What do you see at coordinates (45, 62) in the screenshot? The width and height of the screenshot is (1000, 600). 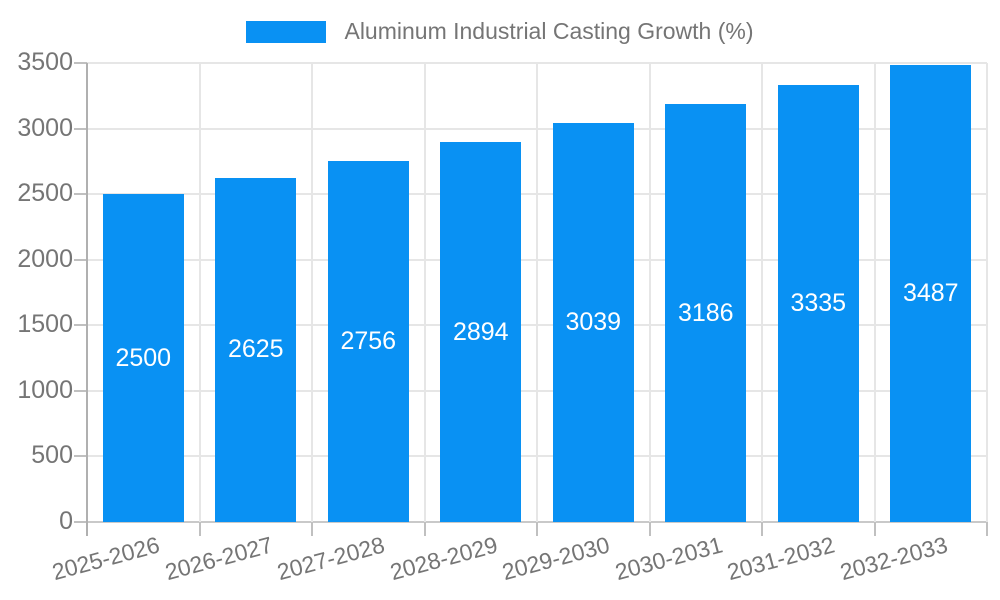 I see `y-axis-label-3500: 3500` at bounding box center [45, 62].